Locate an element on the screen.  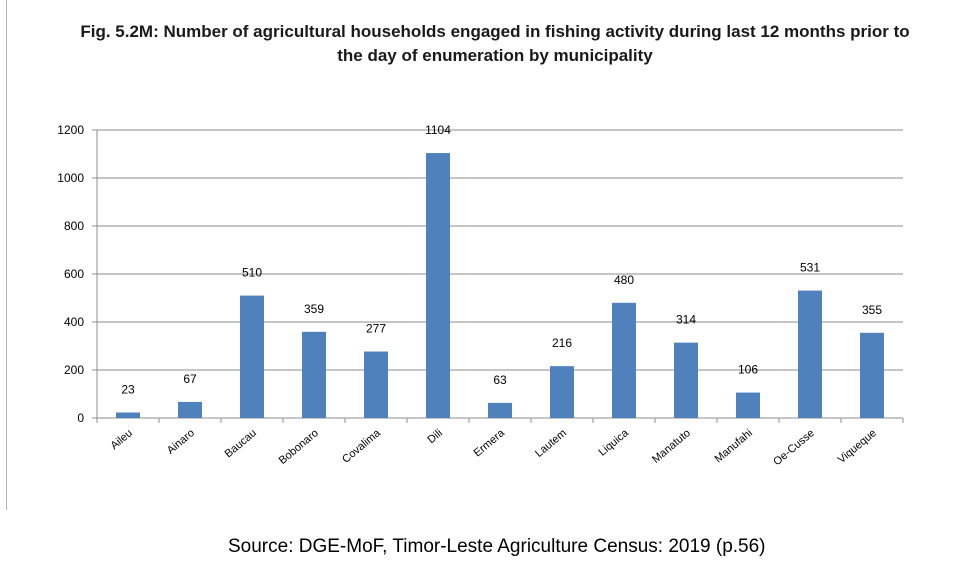
bar-ermera is located at coordinates (500, 410).